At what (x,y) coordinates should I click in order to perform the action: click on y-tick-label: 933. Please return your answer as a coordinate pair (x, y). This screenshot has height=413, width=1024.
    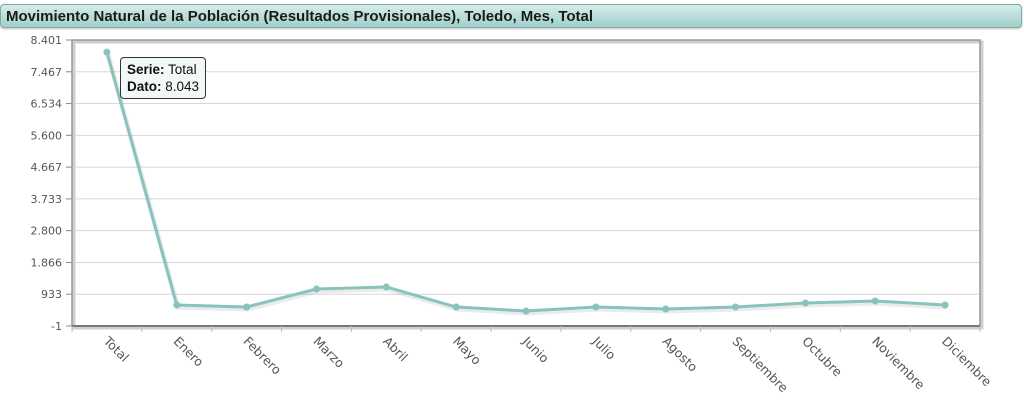
    Looking at the image, I should click on (51, 294).